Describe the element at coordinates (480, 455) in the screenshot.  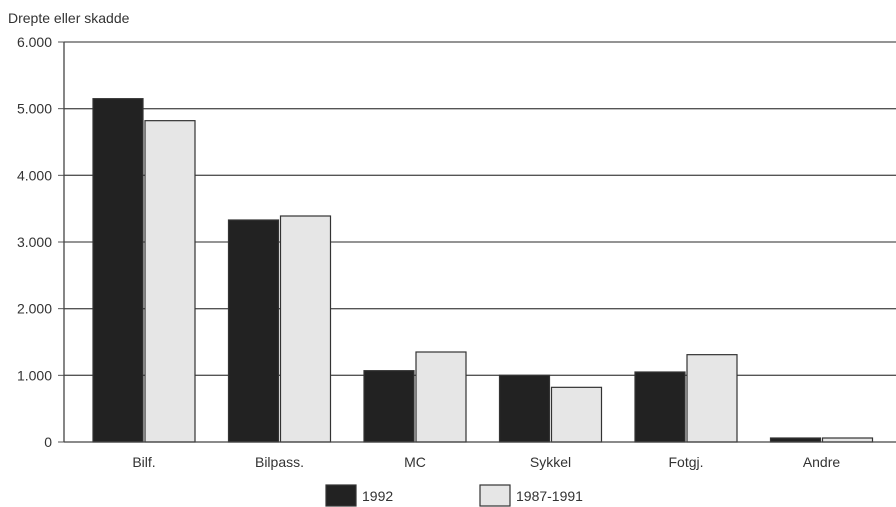
I see `x-axis: Bilf. Bilpass. MC Sykkel Fotgj. Andre` at that location.